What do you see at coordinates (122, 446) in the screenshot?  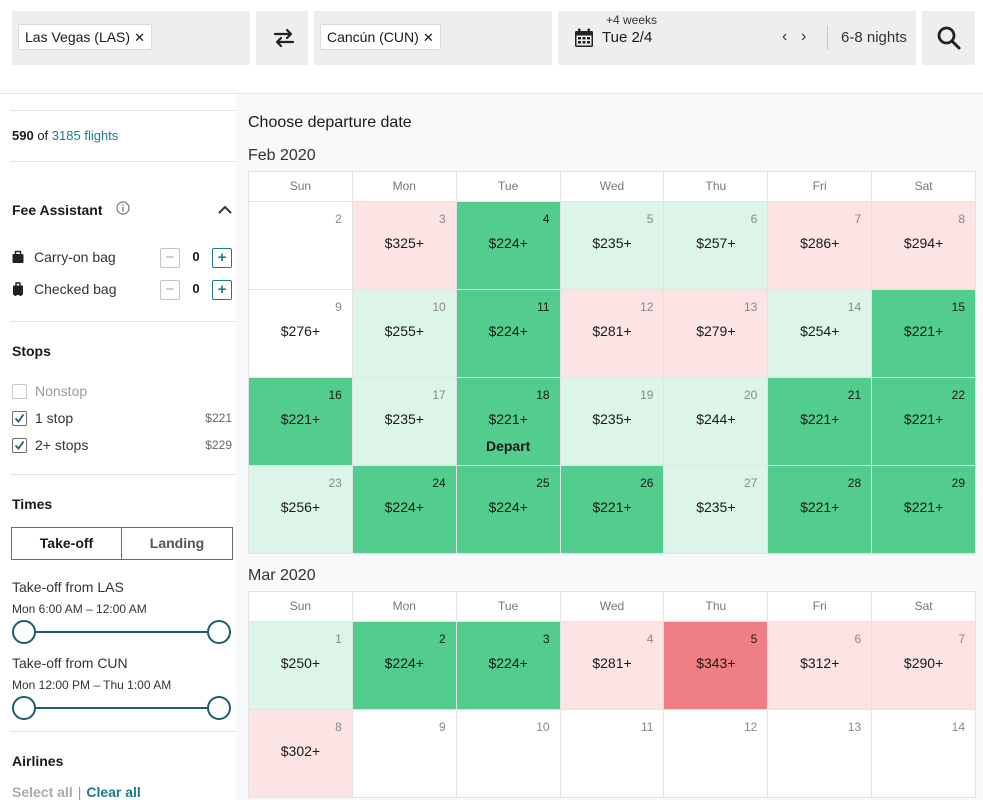 I see `stops-option-2-stops: 2+ stops $229` at bounding box center [122, 446].